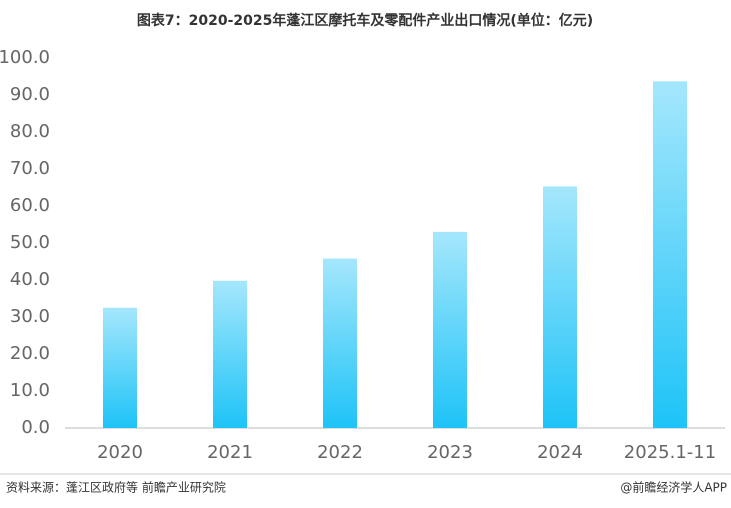 This screenshot has width=731, height=508. I want to click on y-tick-label: 80.0, so click(30, 131).